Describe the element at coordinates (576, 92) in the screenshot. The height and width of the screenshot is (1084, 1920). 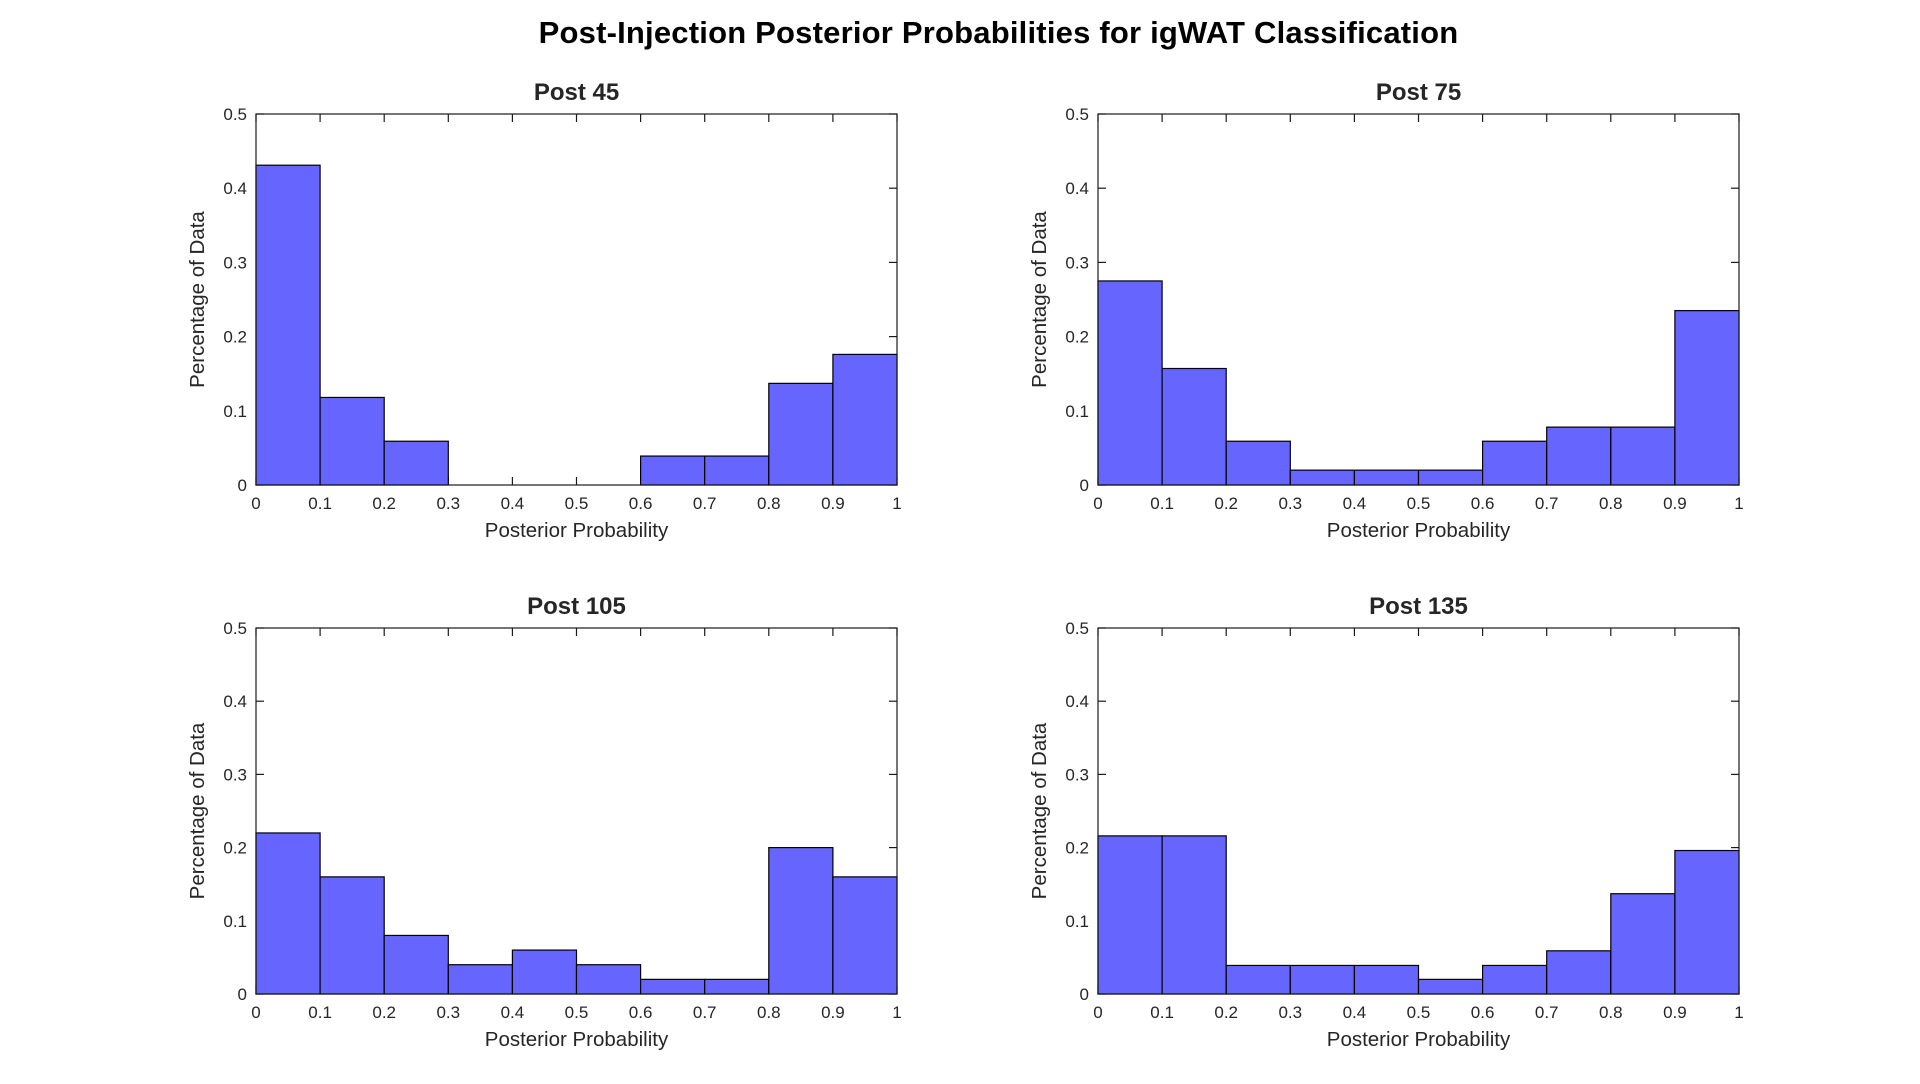
I see `subplot-title: Post 45` at that location.